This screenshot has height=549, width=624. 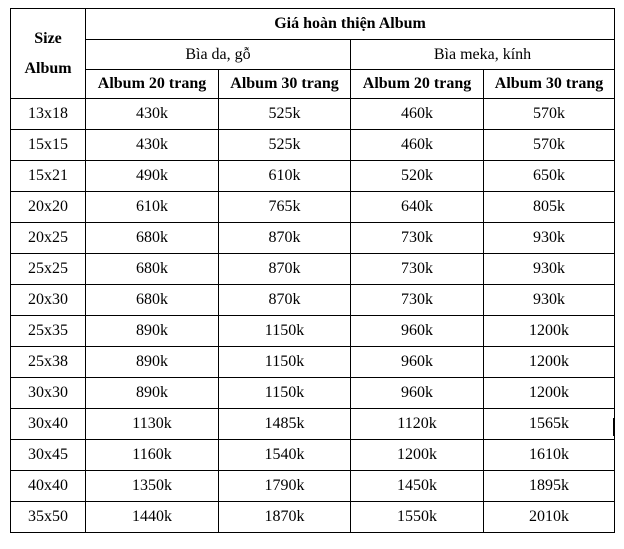 What do you see at coordinates (284, 424) in the screenshot?
I see `price-cell: 1485k` at bounding box center [284, 424].